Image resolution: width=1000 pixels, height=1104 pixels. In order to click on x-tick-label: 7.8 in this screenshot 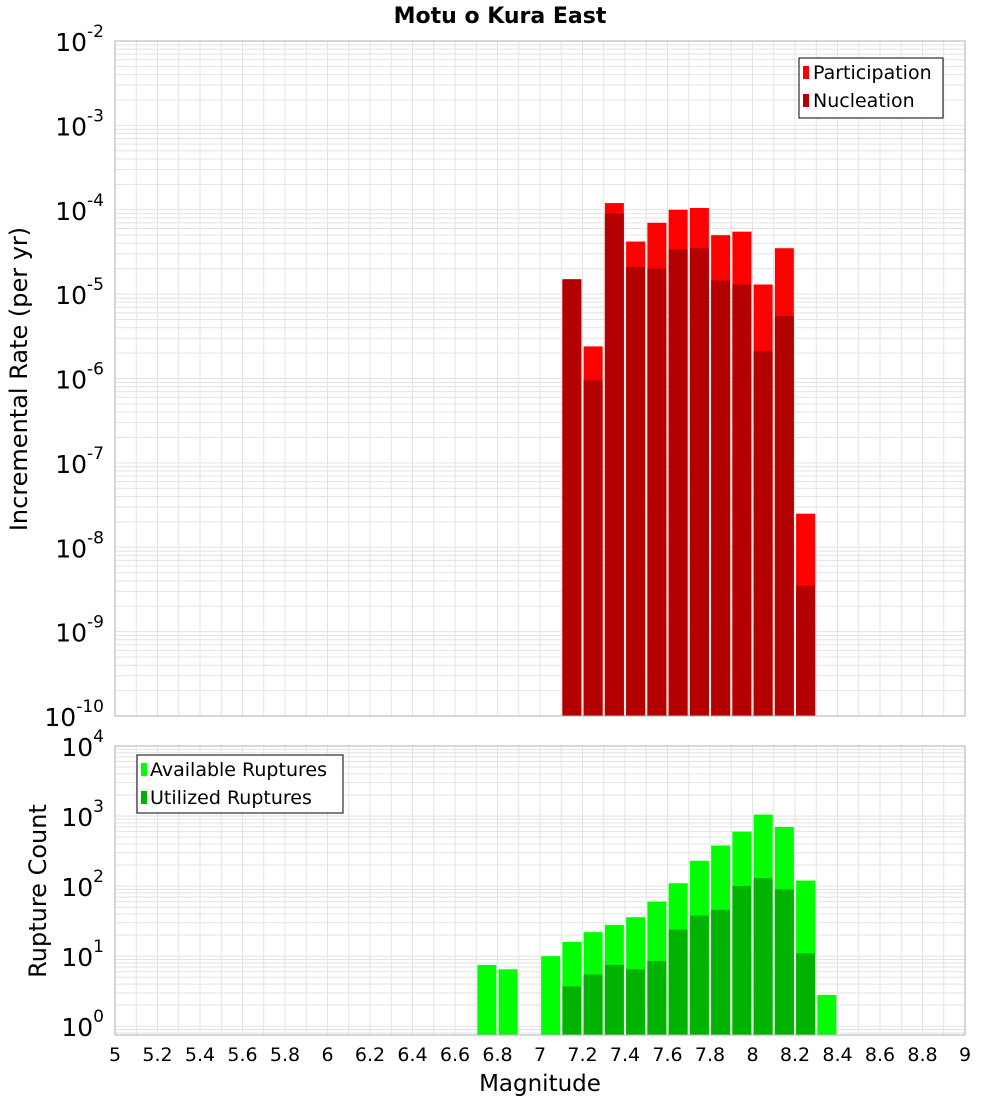, I will do `click(710, 1055)`.